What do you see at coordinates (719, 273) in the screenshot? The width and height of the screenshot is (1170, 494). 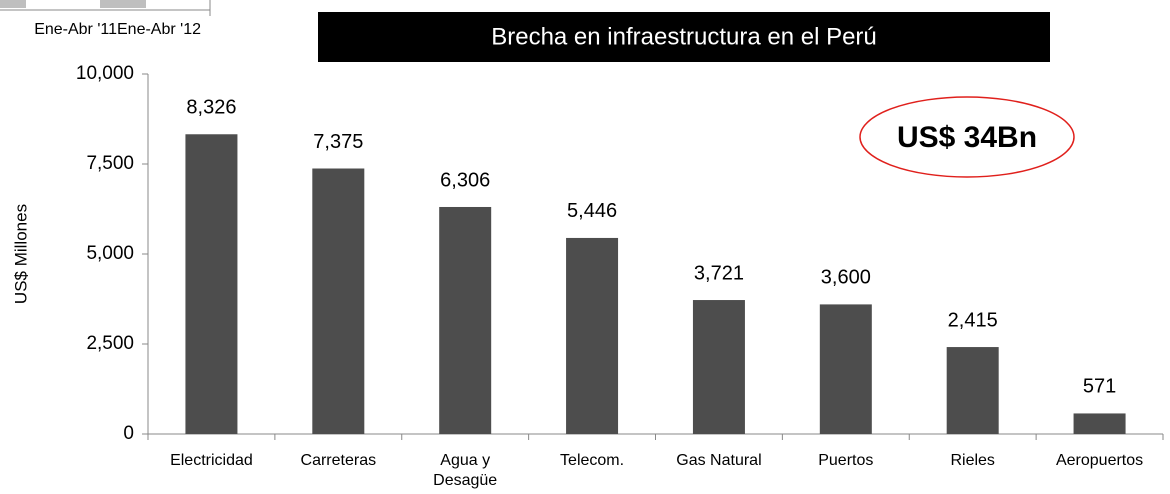 I see `value-label: 3,721` at bounding box center [719, 273].